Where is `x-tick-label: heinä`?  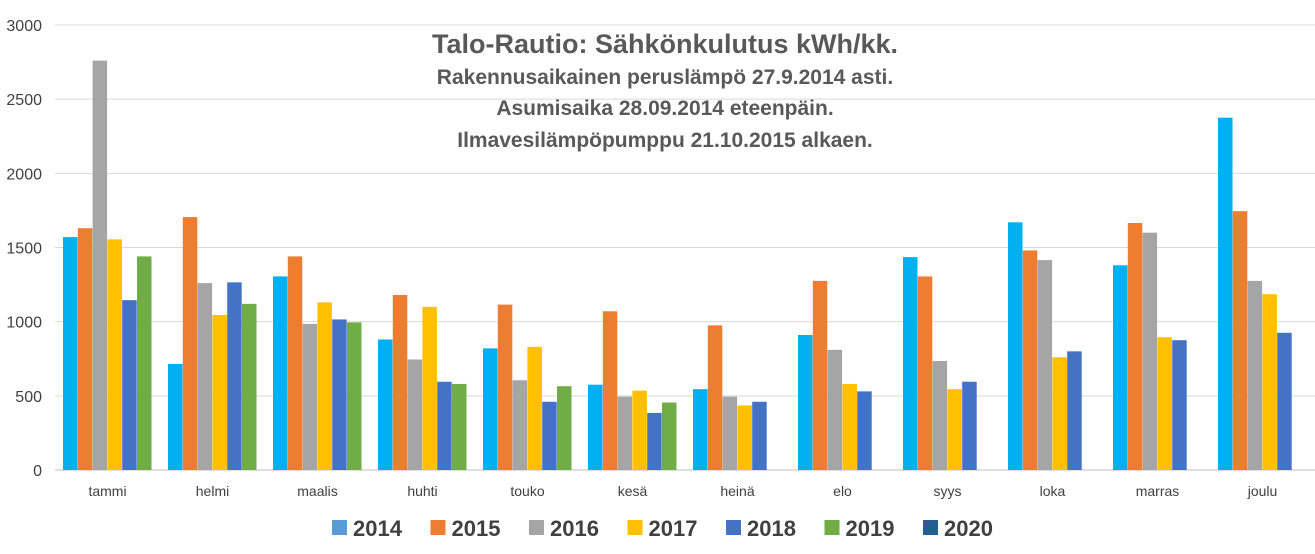
x-tick-label: heinä is located at coordinates (737, 491).